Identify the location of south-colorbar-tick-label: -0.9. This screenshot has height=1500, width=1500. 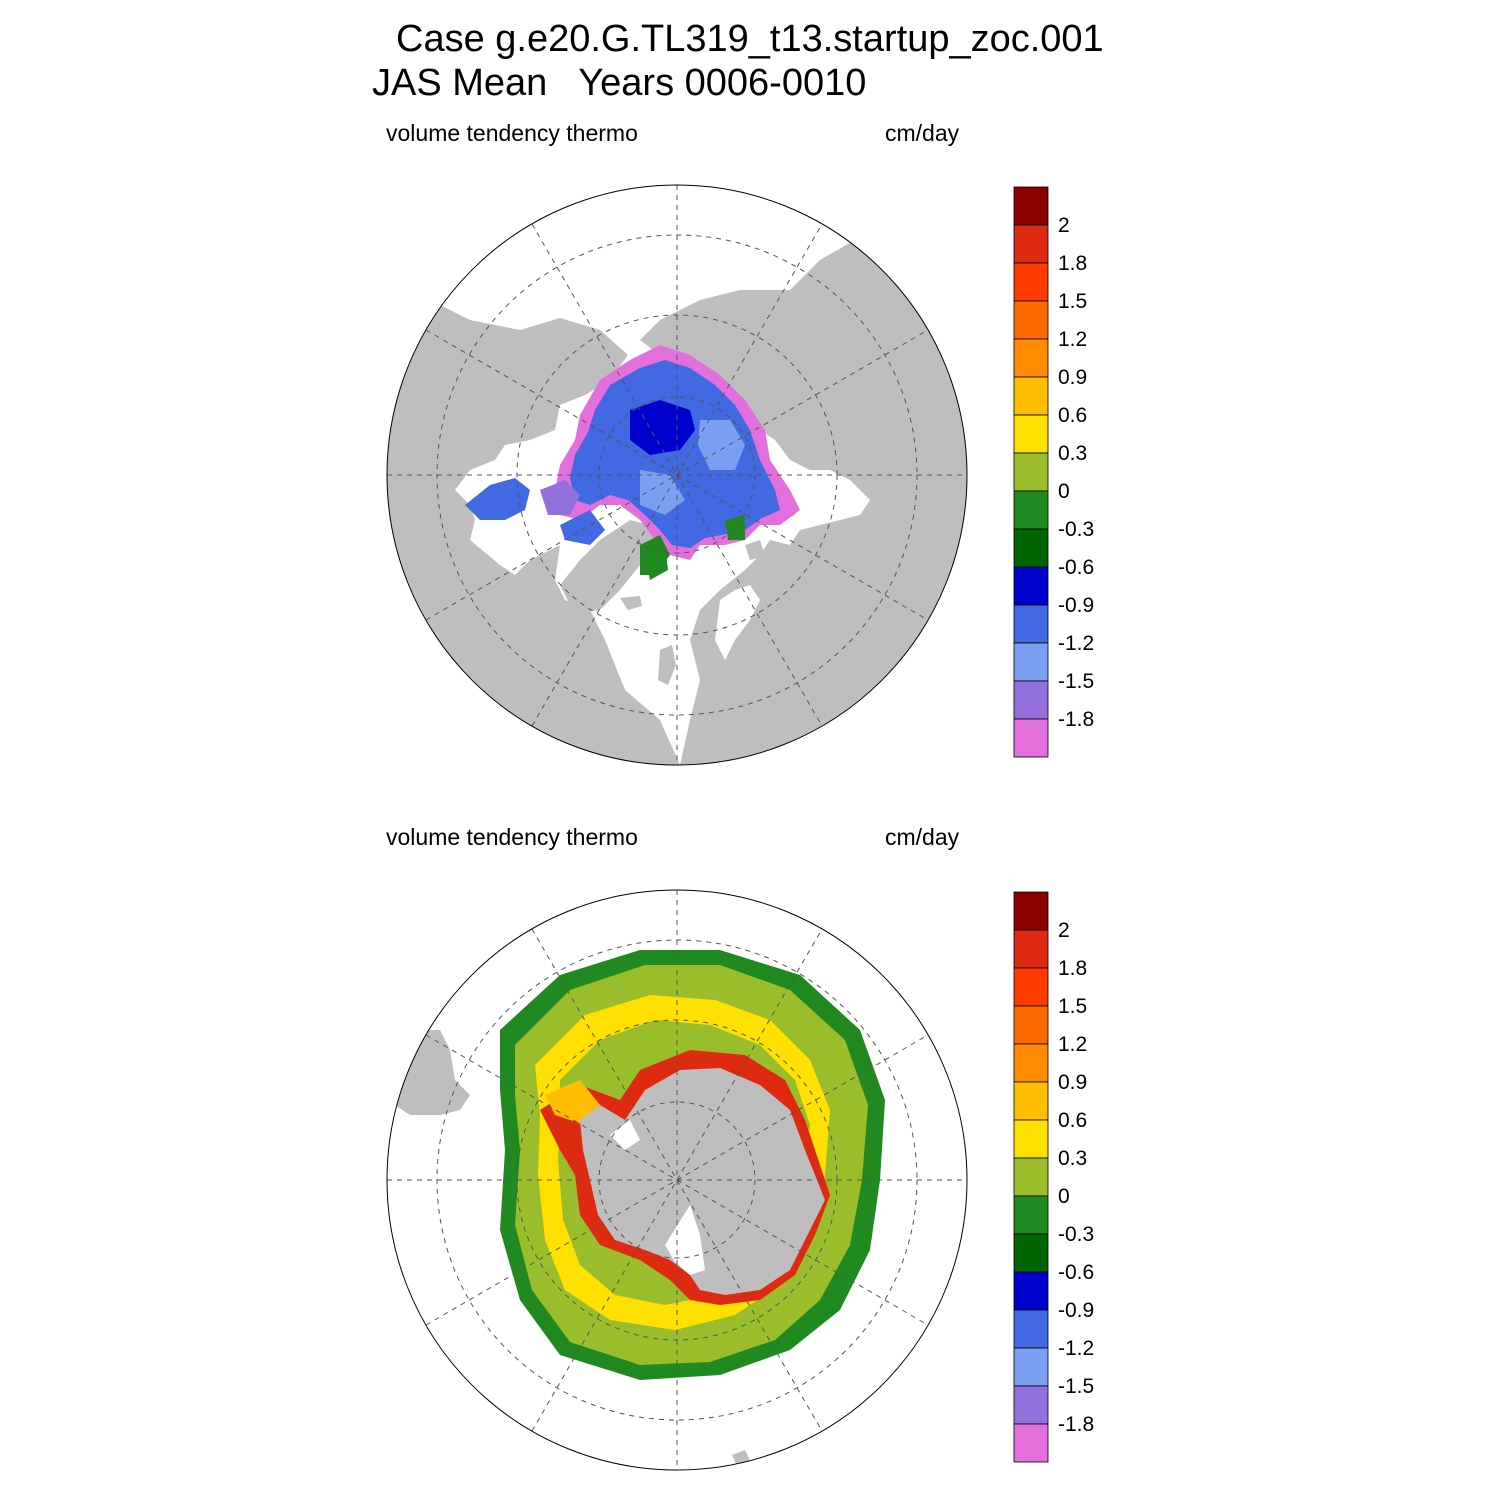
(1076, 1310).